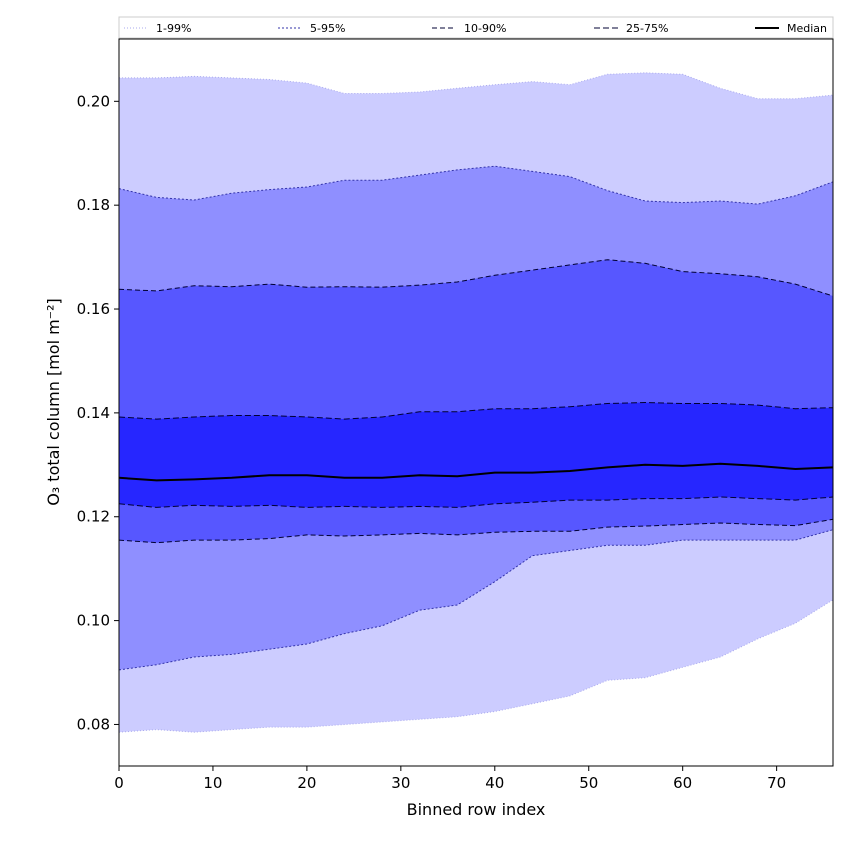 The image size is (850, 850). Describe the element at coordinates (306, 783) in the screenshot. I see `x-tick-label: 20` at that location.